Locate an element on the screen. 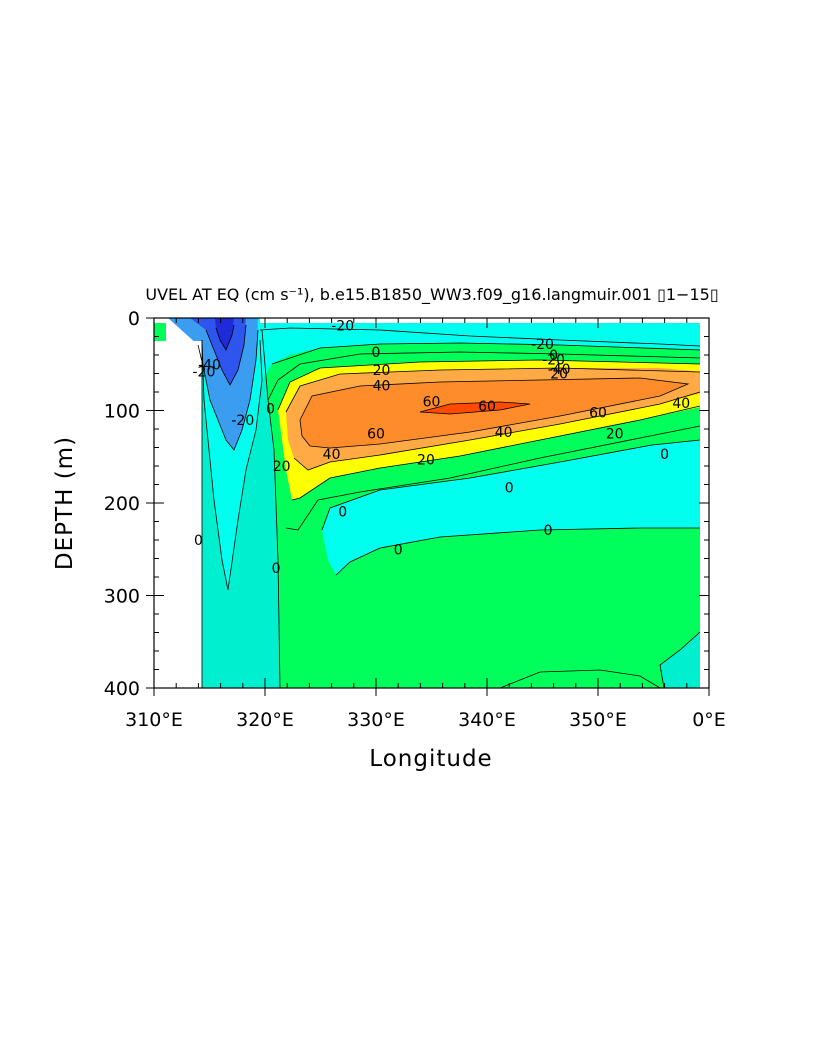  x-axis-label: Longitude is located at coordinates (430, 759).